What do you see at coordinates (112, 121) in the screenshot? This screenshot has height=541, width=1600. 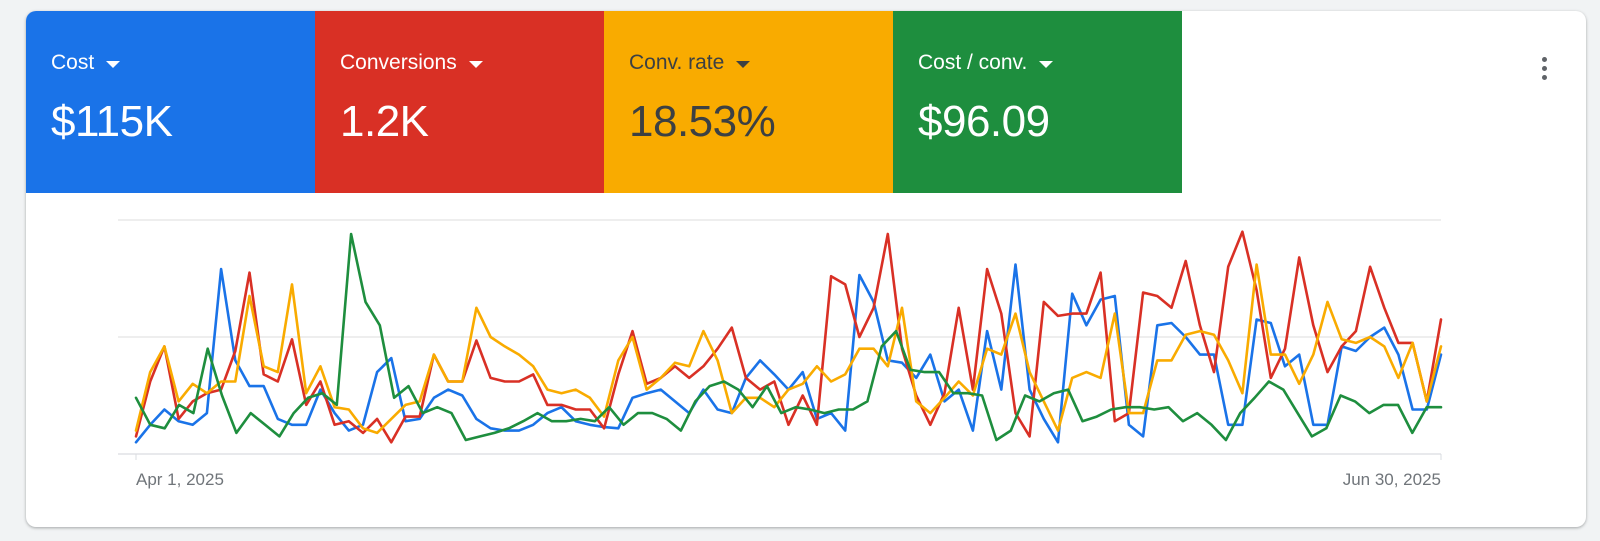 I see `metric-value: $115K` at bounding box center [112, 121].